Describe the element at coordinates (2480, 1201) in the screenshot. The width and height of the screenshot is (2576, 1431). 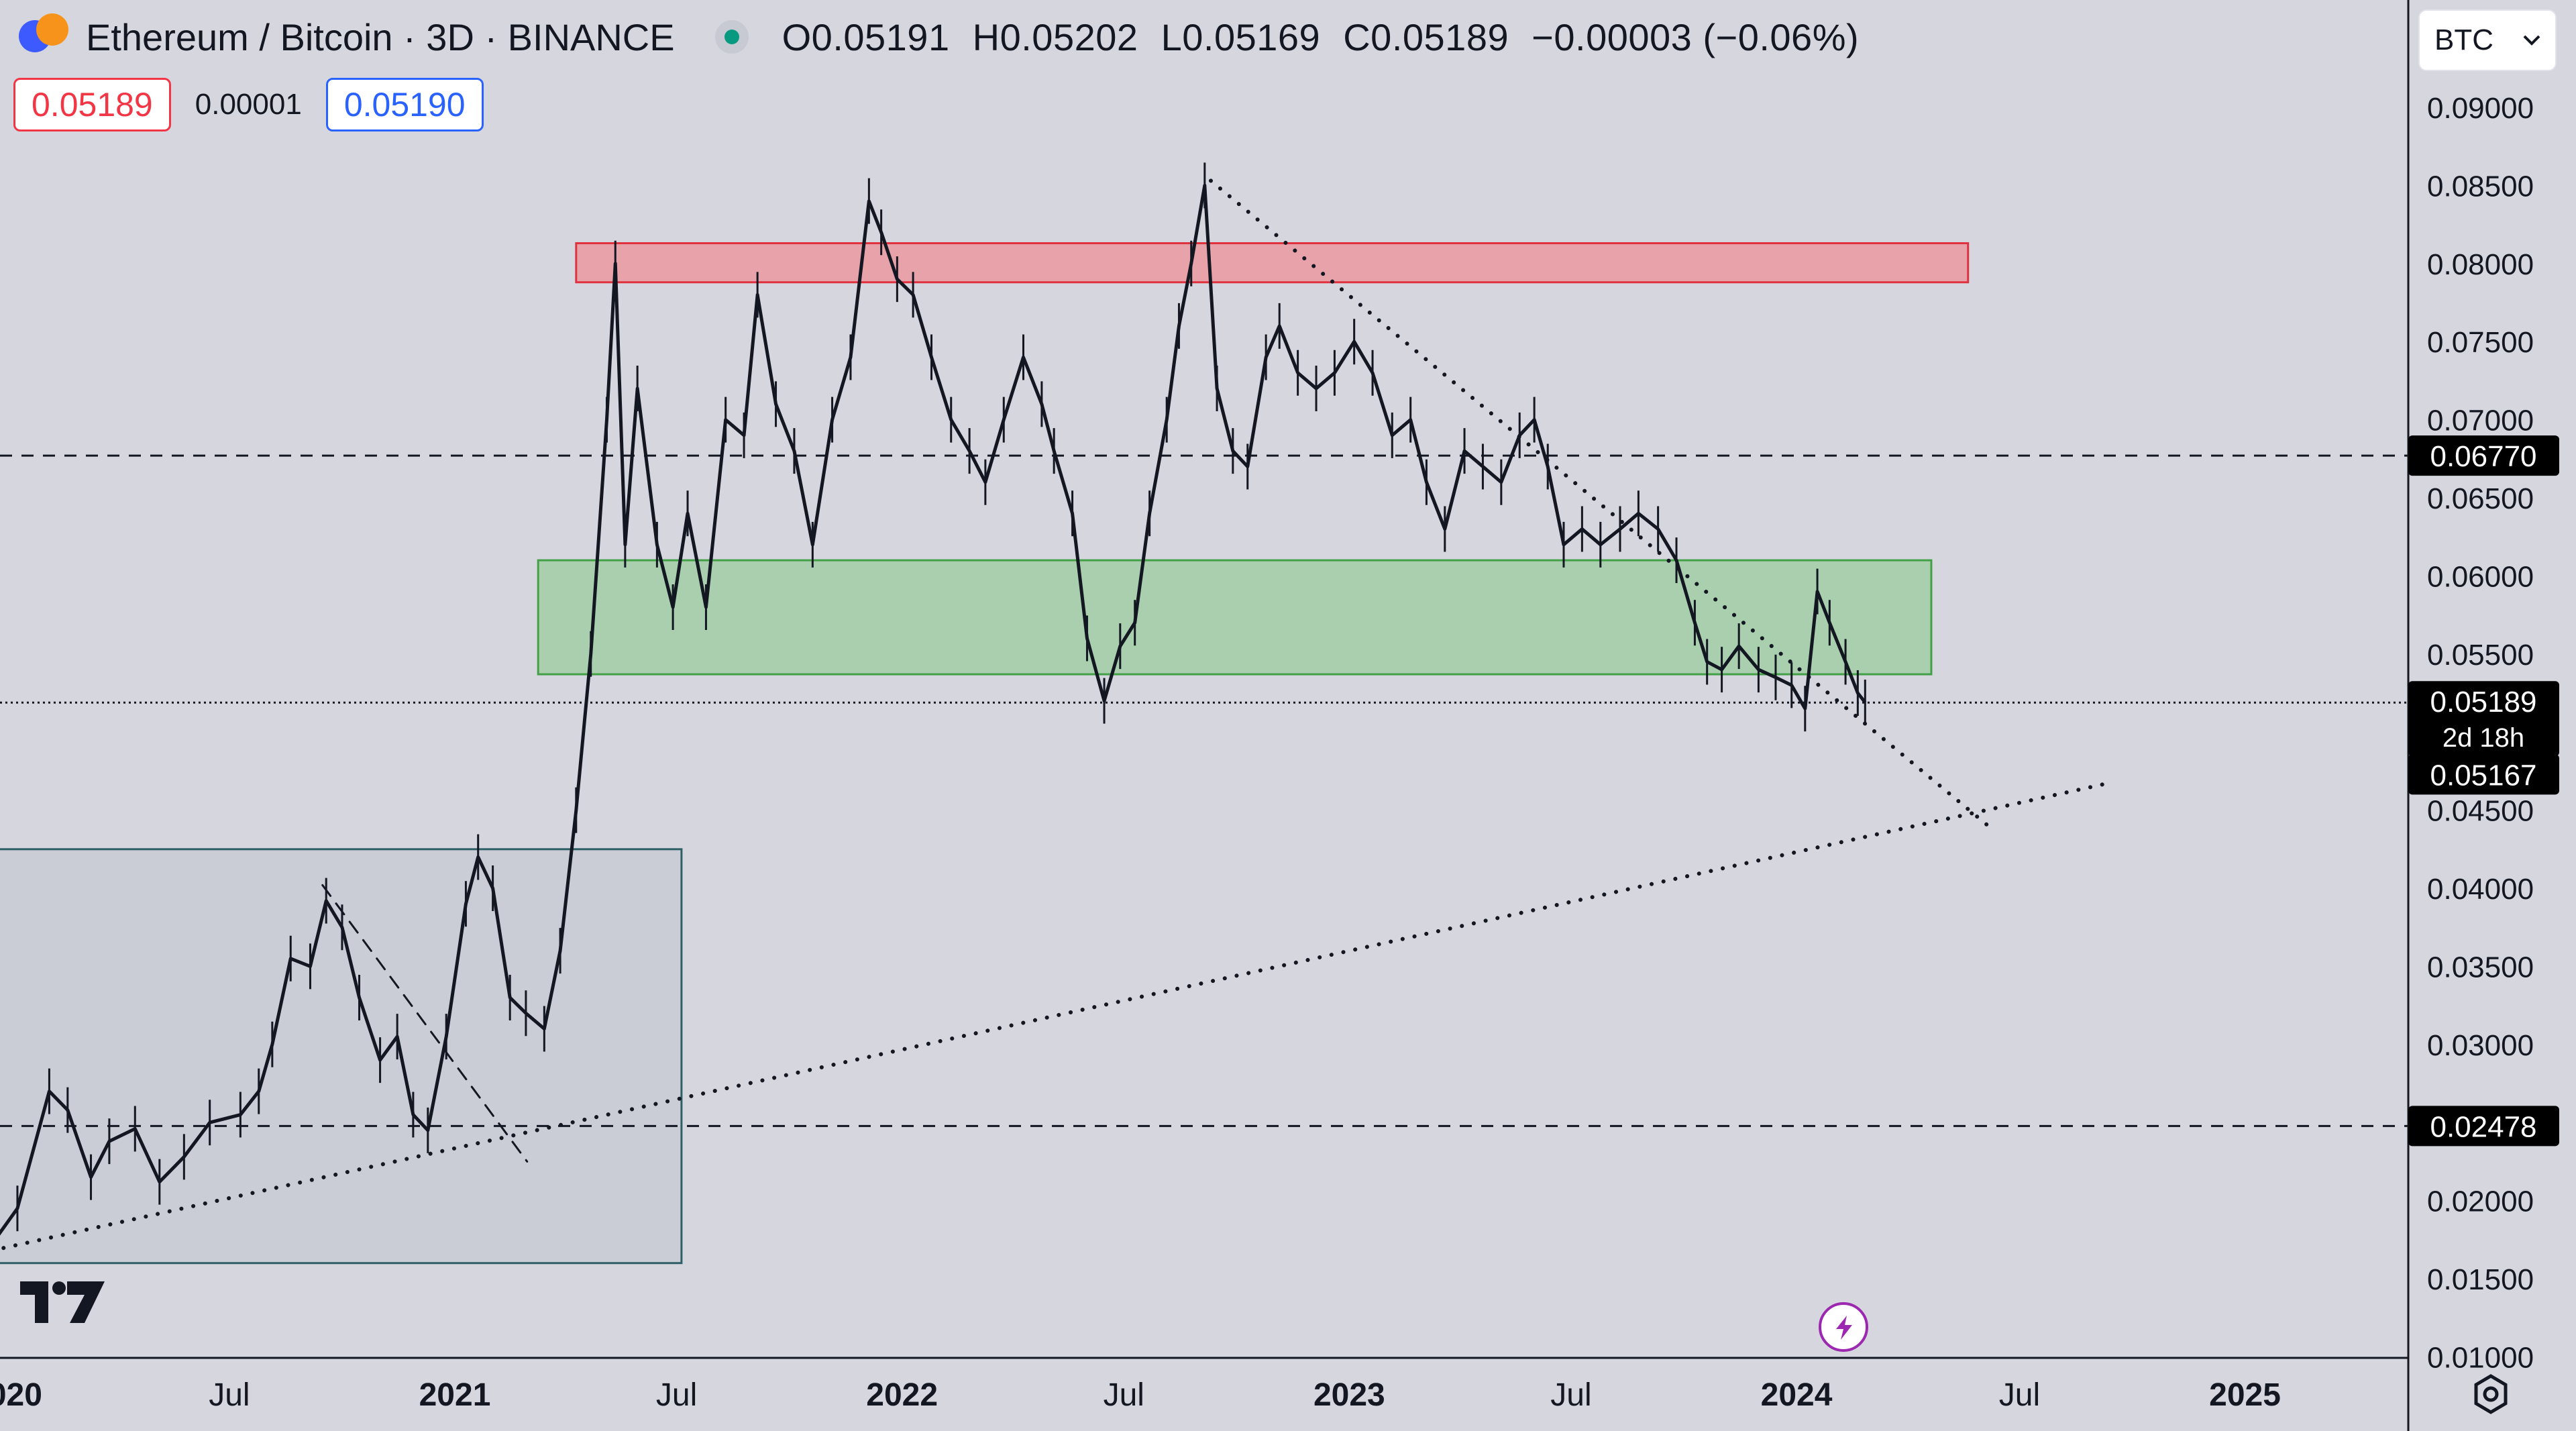
I see `price-tick: 0.02000` at that location.